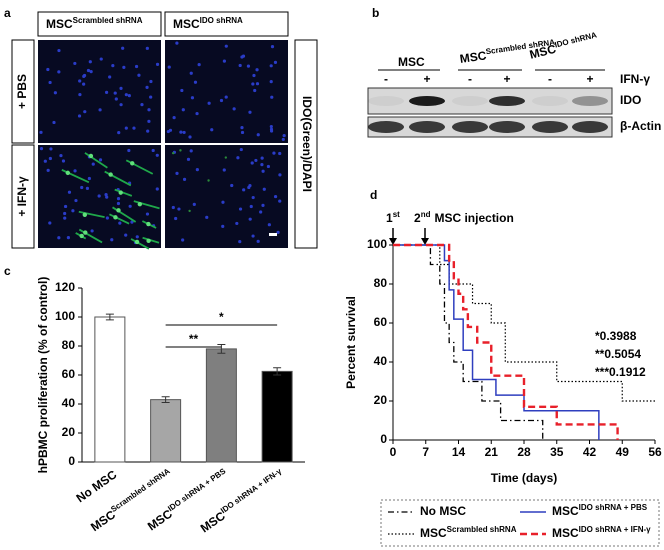 The width and height of the screenshot is (664, 550). What do you see at coordinates (221, 317) in the screenshot?
I see `significance-label: *` at bounding box center [221, 317].